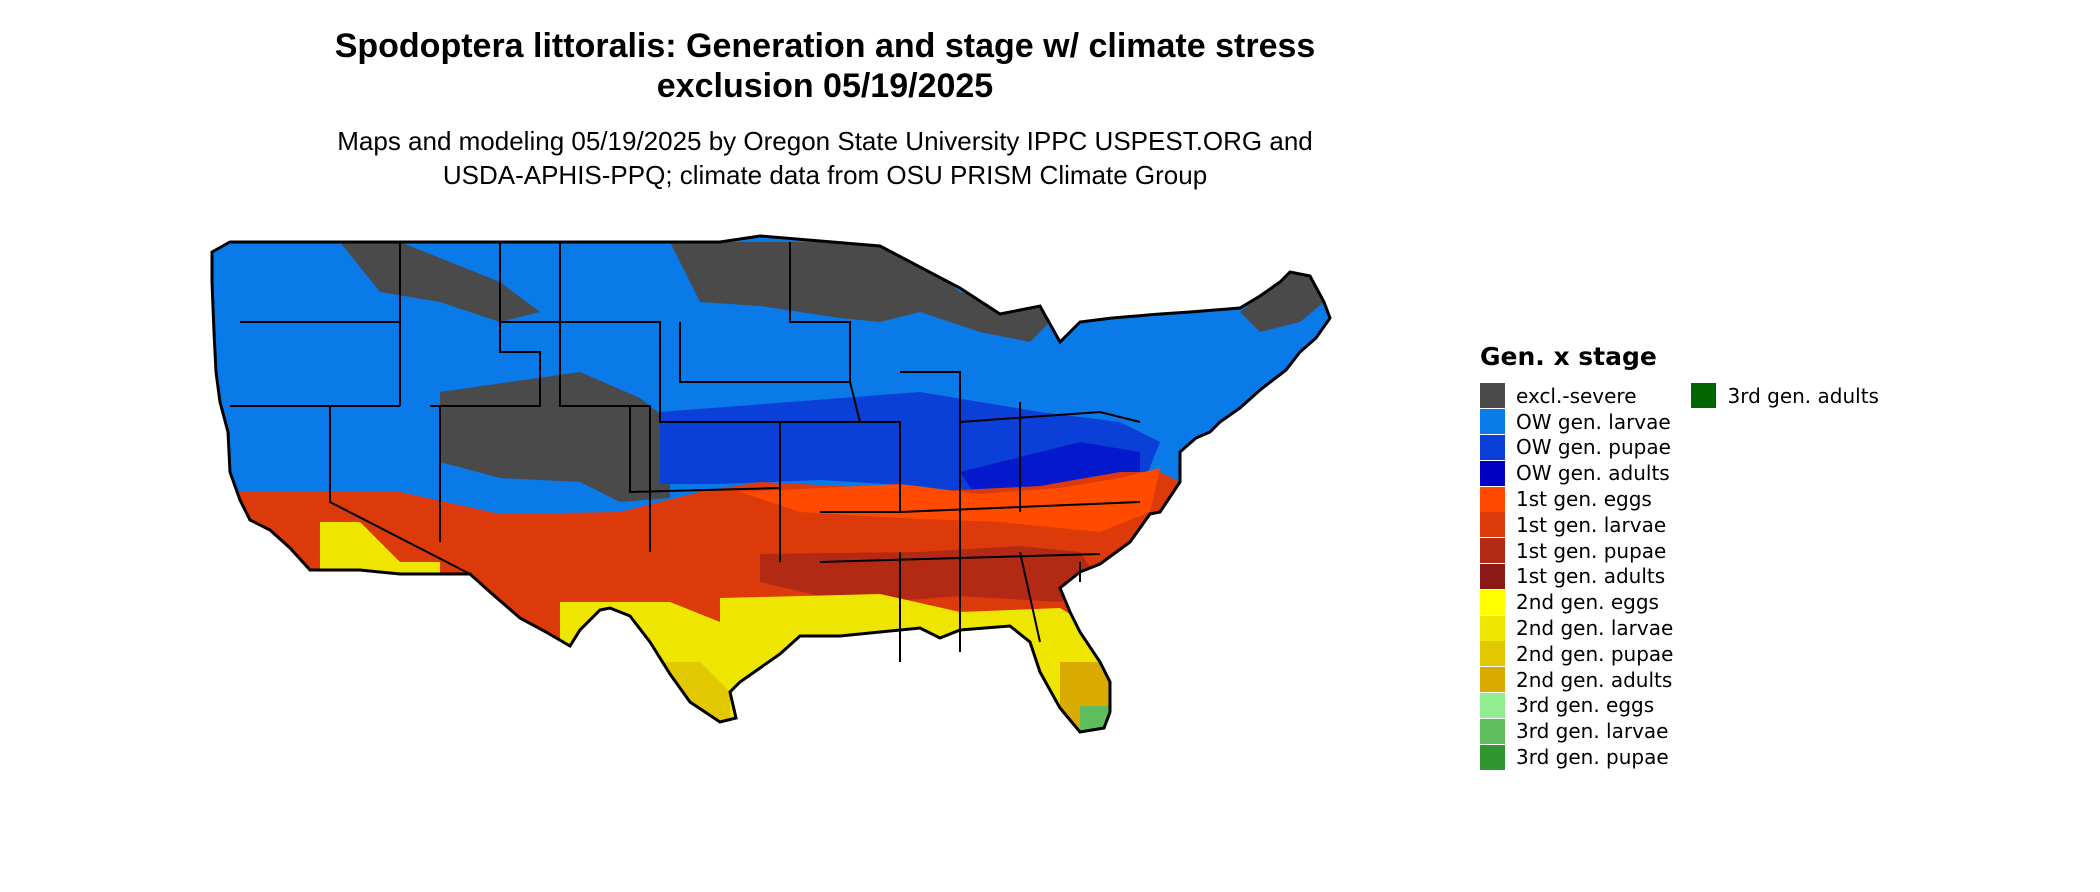 The height and width of the screenshot is (892, 2100). I want to click on legend-item: OW gen. pupae, so click(1576, 447).